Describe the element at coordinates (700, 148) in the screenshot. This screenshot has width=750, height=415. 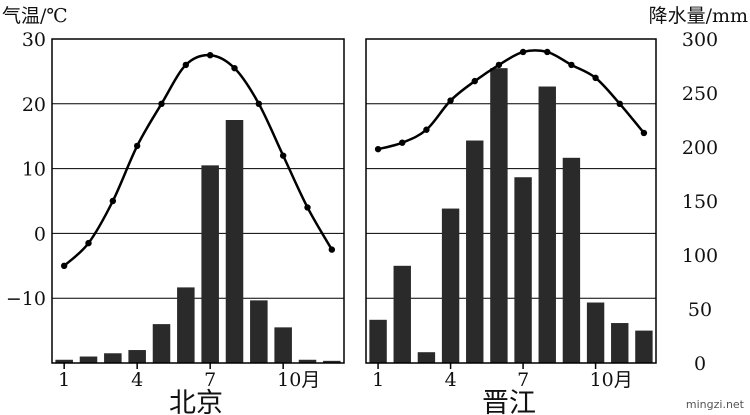
I see `right-tick-label: 200` at that location.